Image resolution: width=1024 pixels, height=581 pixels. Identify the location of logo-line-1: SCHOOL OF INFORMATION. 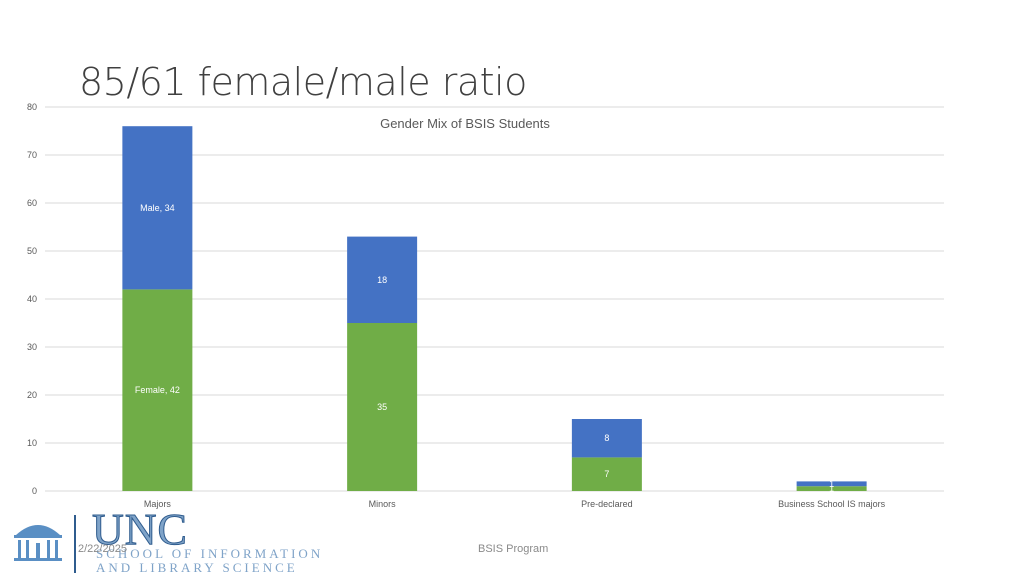
(210, 553).